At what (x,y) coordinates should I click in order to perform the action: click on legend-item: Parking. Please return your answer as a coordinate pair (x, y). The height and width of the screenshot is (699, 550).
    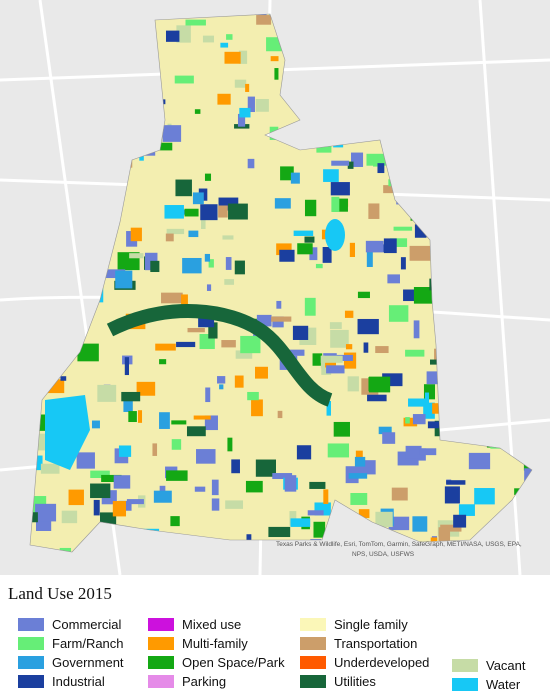
    Looking at the image, I should click on (187, 681).